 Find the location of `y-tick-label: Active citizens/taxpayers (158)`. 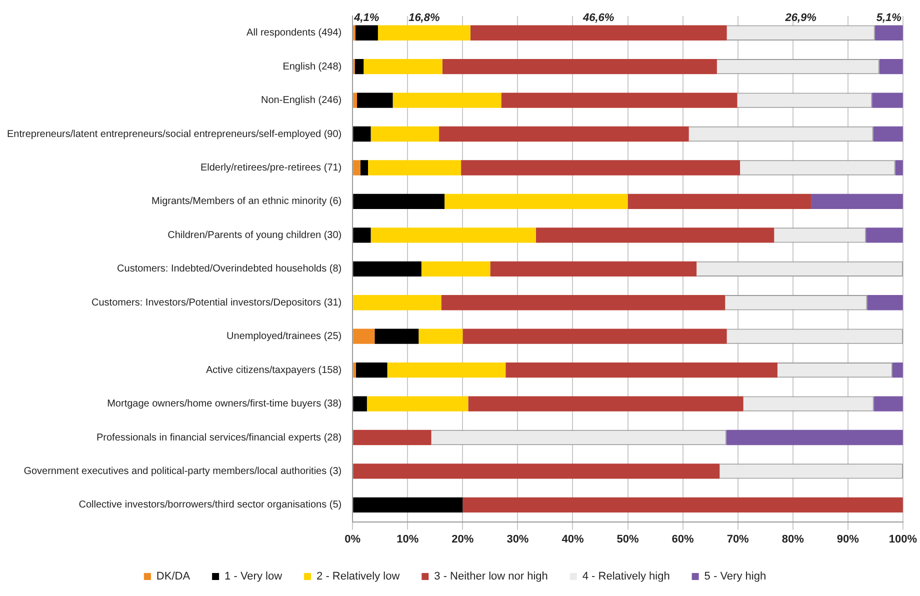

y-tick-label: Active citizens/taxpayers (158) is located at coordinates (274, 370).